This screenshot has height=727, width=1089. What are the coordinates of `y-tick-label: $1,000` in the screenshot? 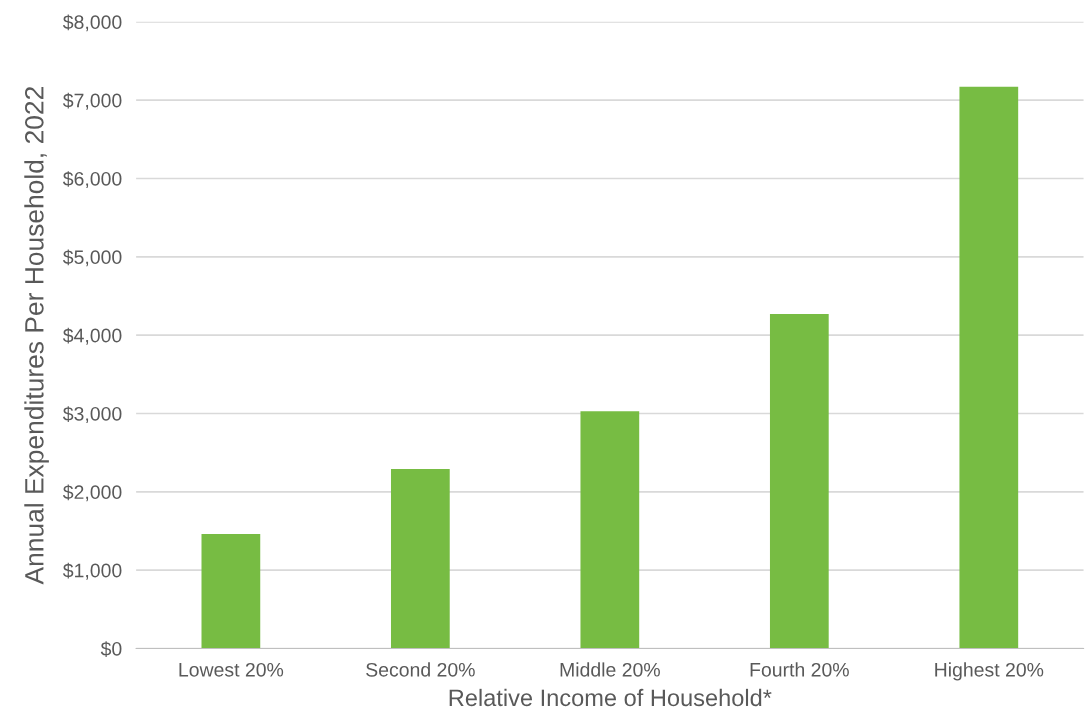 It's located at (92, 571).